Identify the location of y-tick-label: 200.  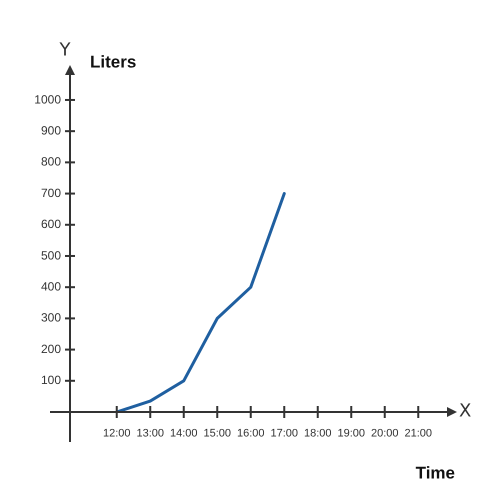
(51, 349).